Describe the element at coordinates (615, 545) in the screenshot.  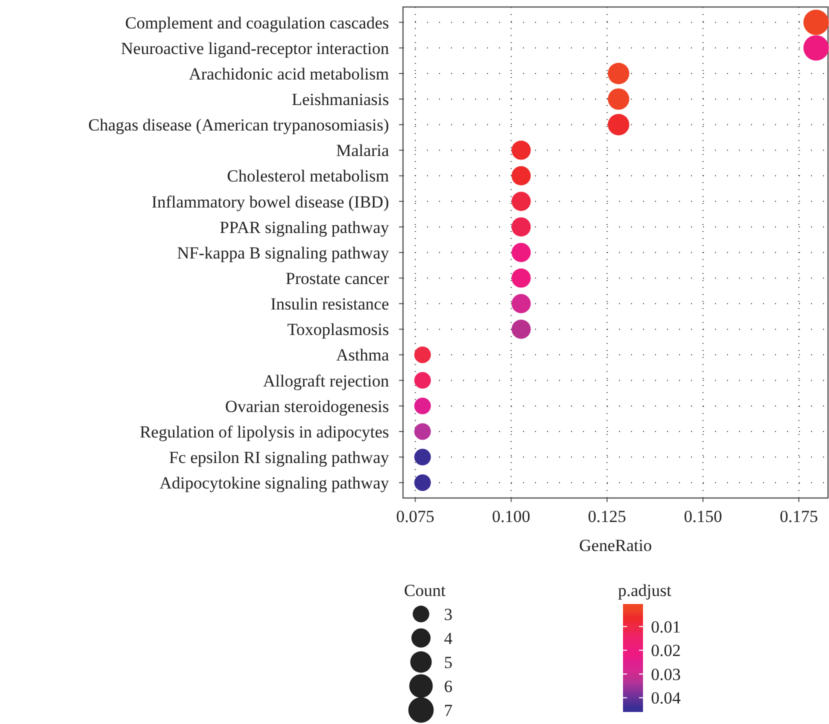
I see `x-axis-title: GeneRatio` at that location.